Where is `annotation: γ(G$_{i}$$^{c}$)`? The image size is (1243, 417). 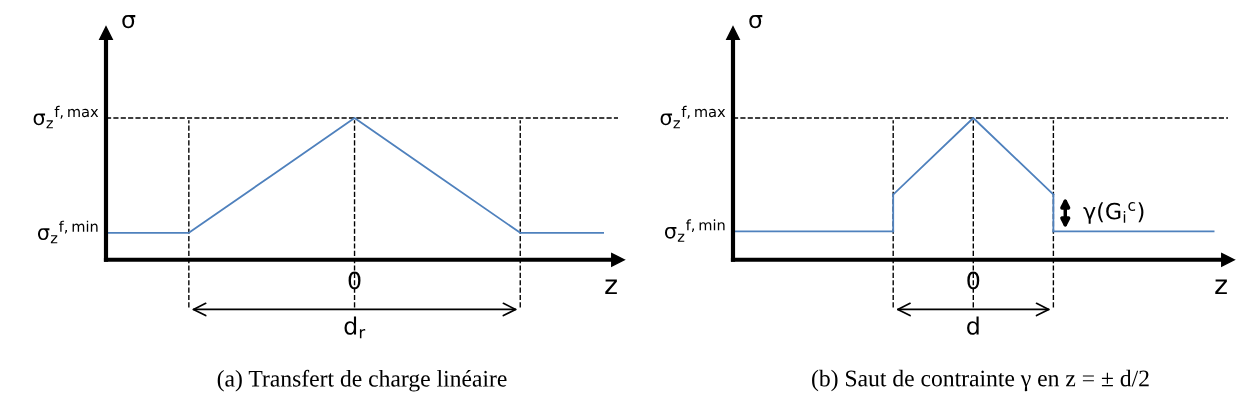 annotation: γ(G$_{i}$$^{c}$) is located at coordinates (1113, 213).